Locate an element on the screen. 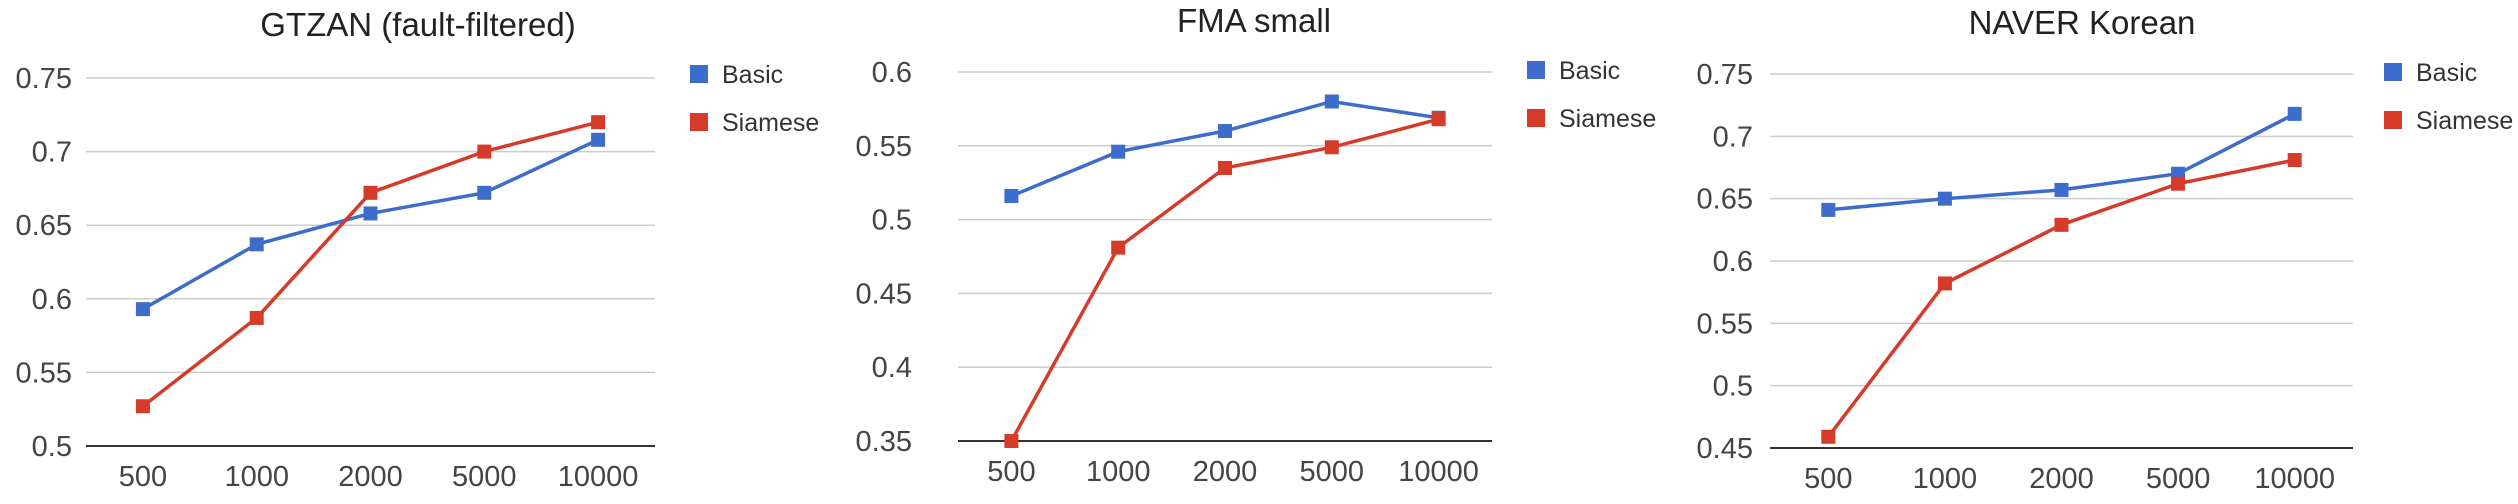  series-line-basic is located at coordinates (1224, 148).